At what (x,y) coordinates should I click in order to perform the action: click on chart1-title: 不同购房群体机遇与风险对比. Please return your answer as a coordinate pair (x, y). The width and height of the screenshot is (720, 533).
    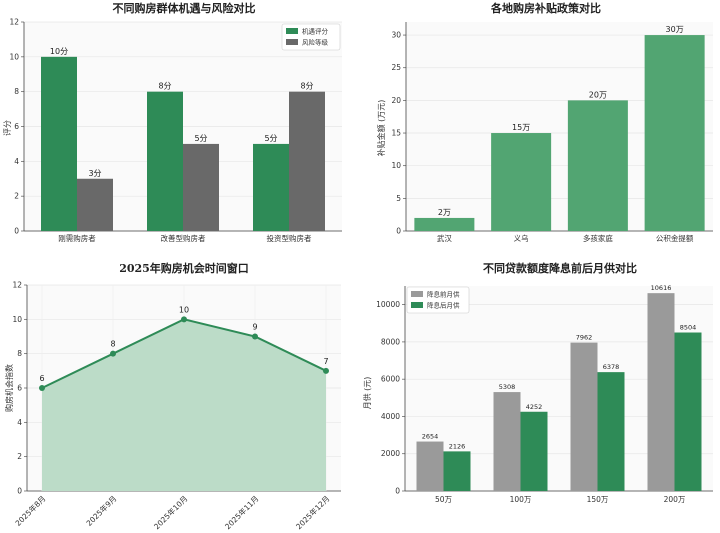
    Looking at the image, I should click on (184, 8).